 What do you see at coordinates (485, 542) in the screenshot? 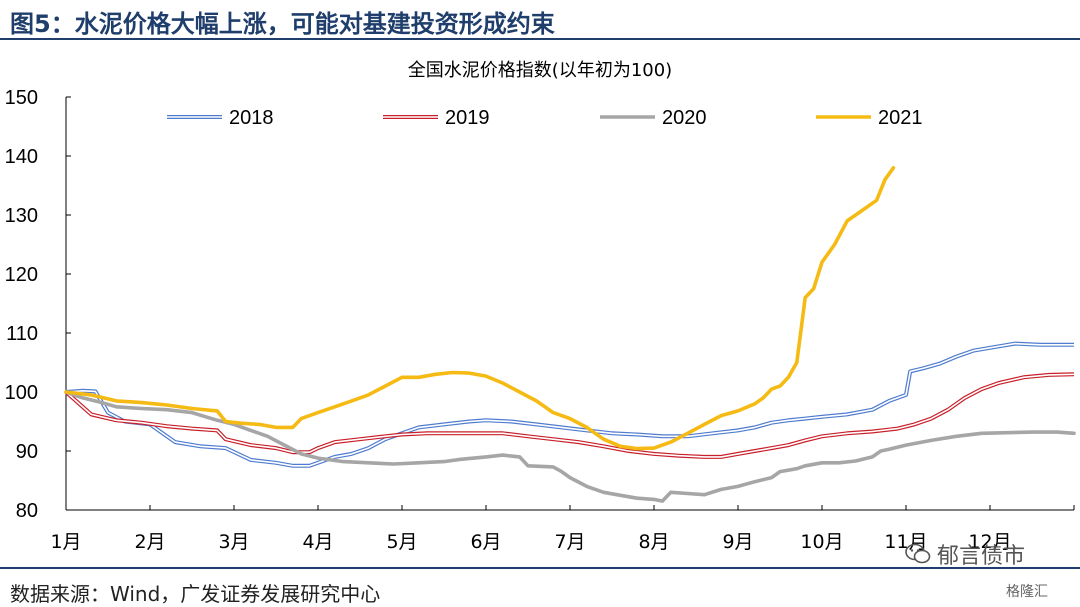
I see `x-tick-label: 6月` at bounding box center [485, 542].